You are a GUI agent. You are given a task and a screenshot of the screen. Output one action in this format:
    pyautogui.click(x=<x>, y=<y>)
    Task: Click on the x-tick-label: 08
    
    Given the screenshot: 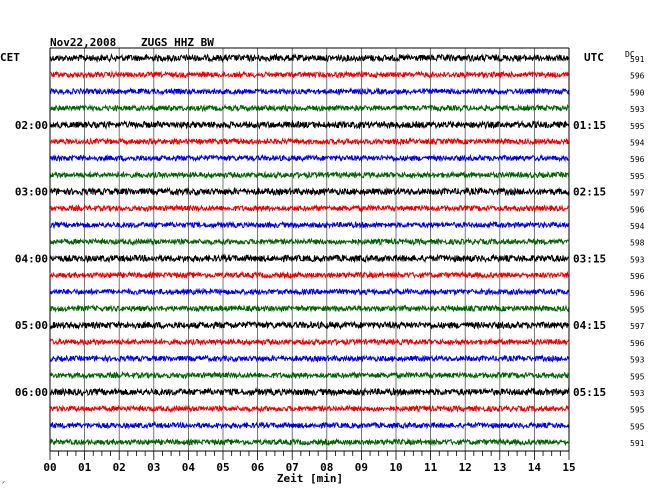 What is the action you would take?
    pyautogui.click(x=326, y=467)
    